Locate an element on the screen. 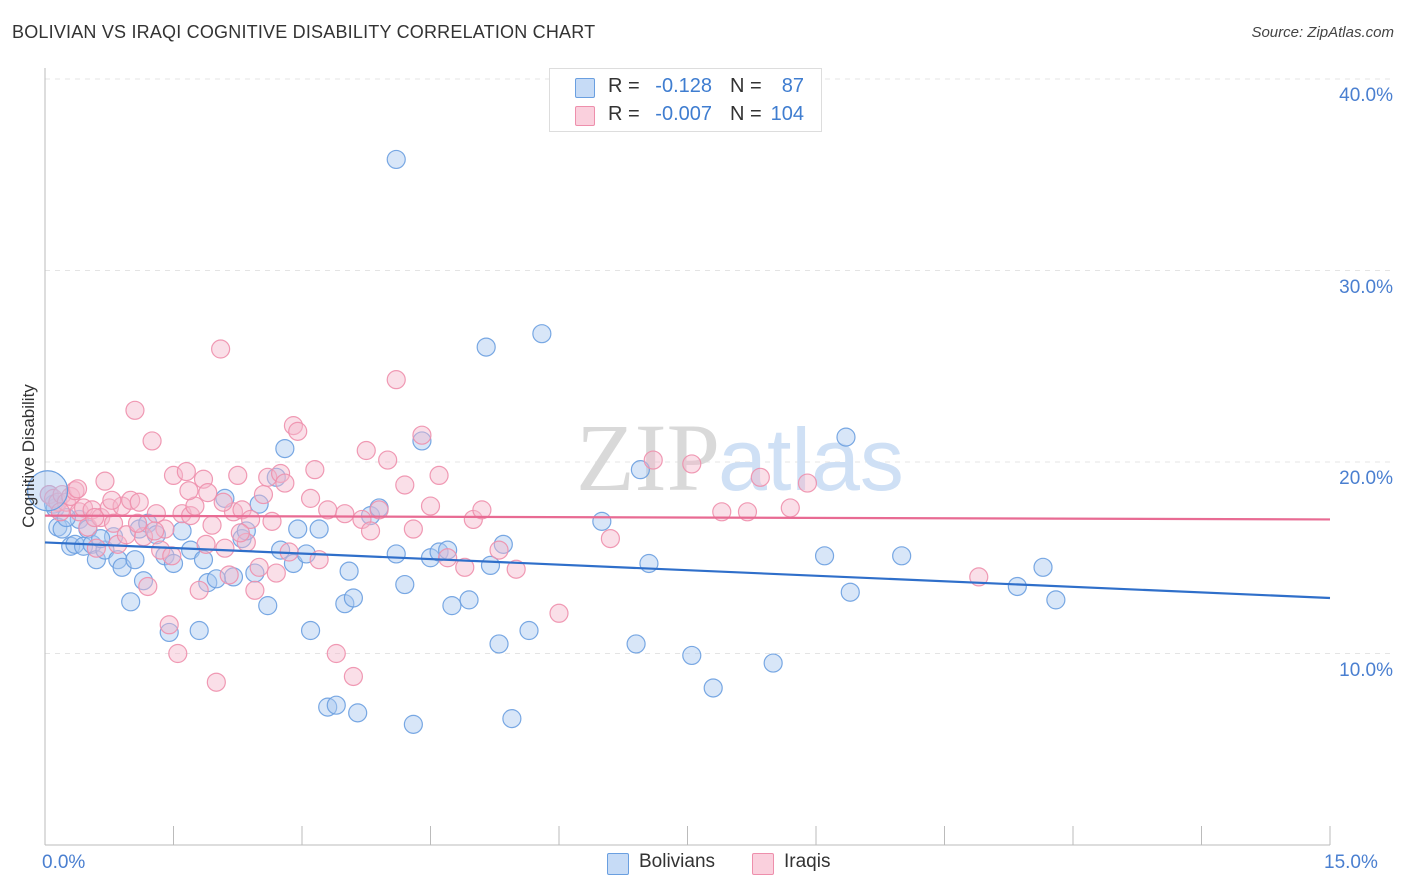  legend-r-label: R = is located at coordinates (624, 114).